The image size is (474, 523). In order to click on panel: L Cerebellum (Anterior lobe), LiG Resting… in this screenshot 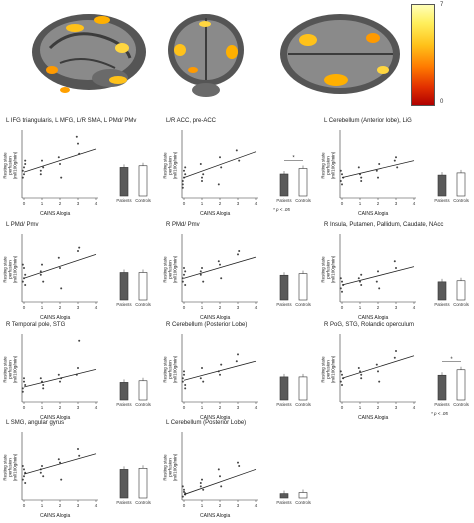, I will do `click(393, 167)`.